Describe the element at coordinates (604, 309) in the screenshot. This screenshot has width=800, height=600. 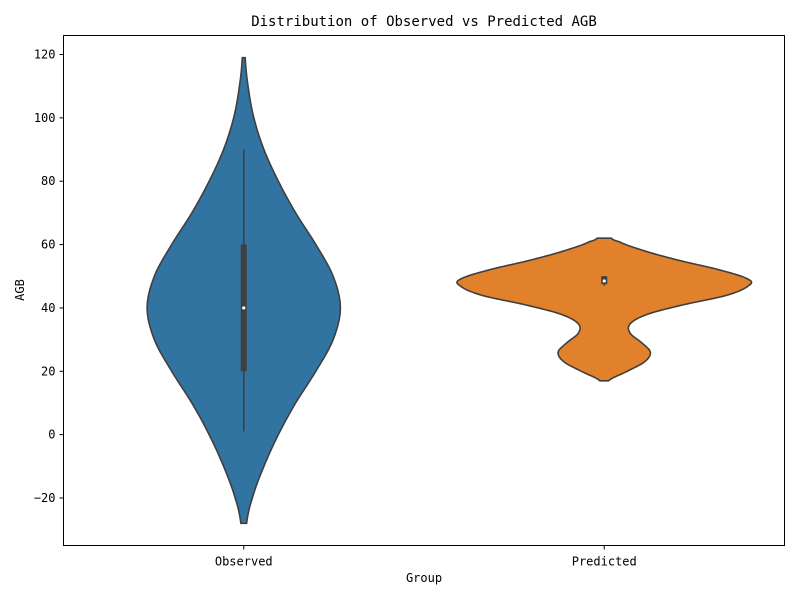
I see `violin-body-predicted` at that location.